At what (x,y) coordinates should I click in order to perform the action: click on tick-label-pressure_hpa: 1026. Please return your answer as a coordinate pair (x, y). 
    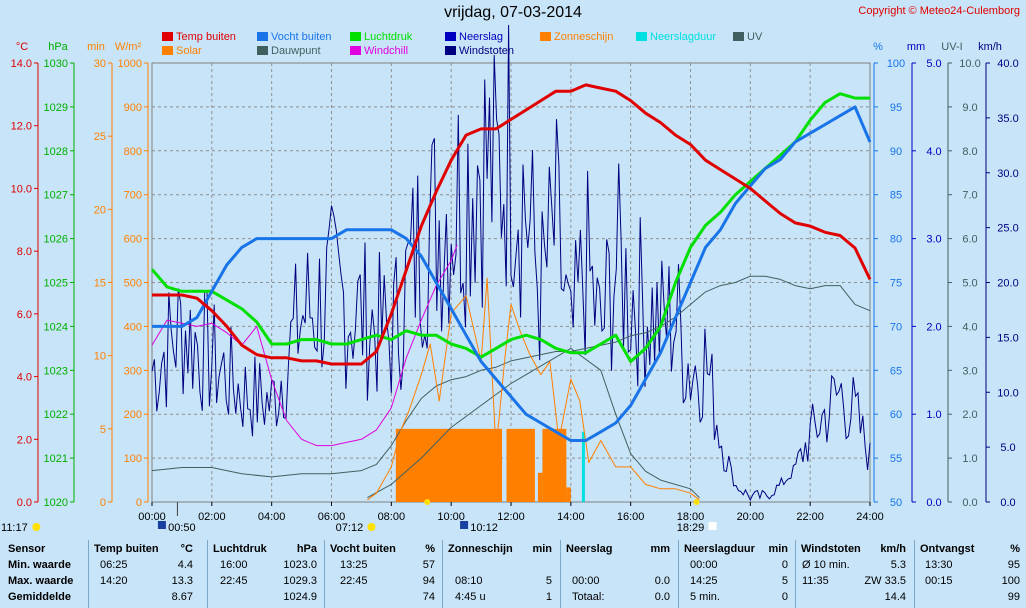
    Looking at the image, I should click on (56, 240).